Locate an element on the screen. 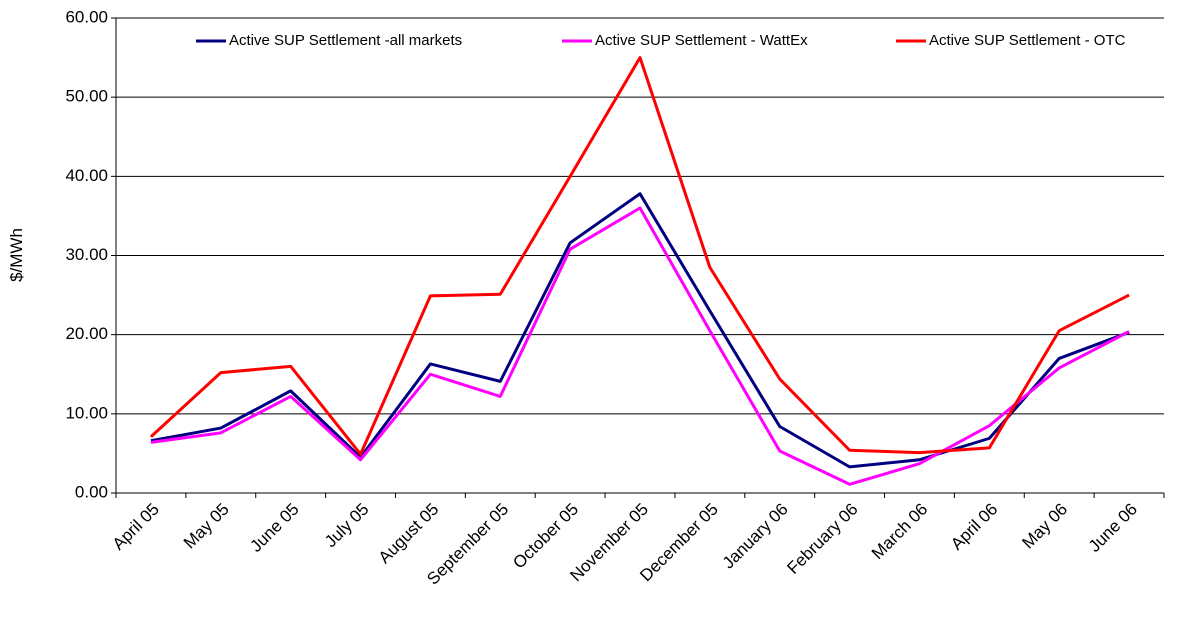 This screenshot has width=1190, height=631. y-tick-label: 30.00 is located at coordinates (86, 254).